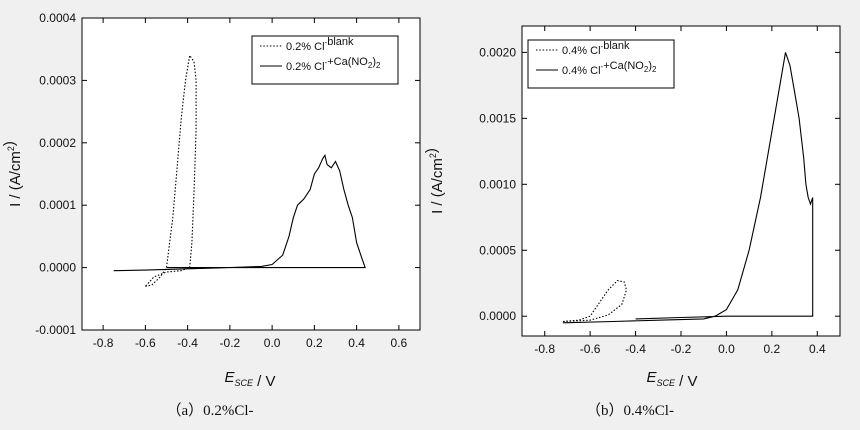 This screenshot has width=860, height=430. I want to click on y-tick-label: 0.0004, so click(57, 18).